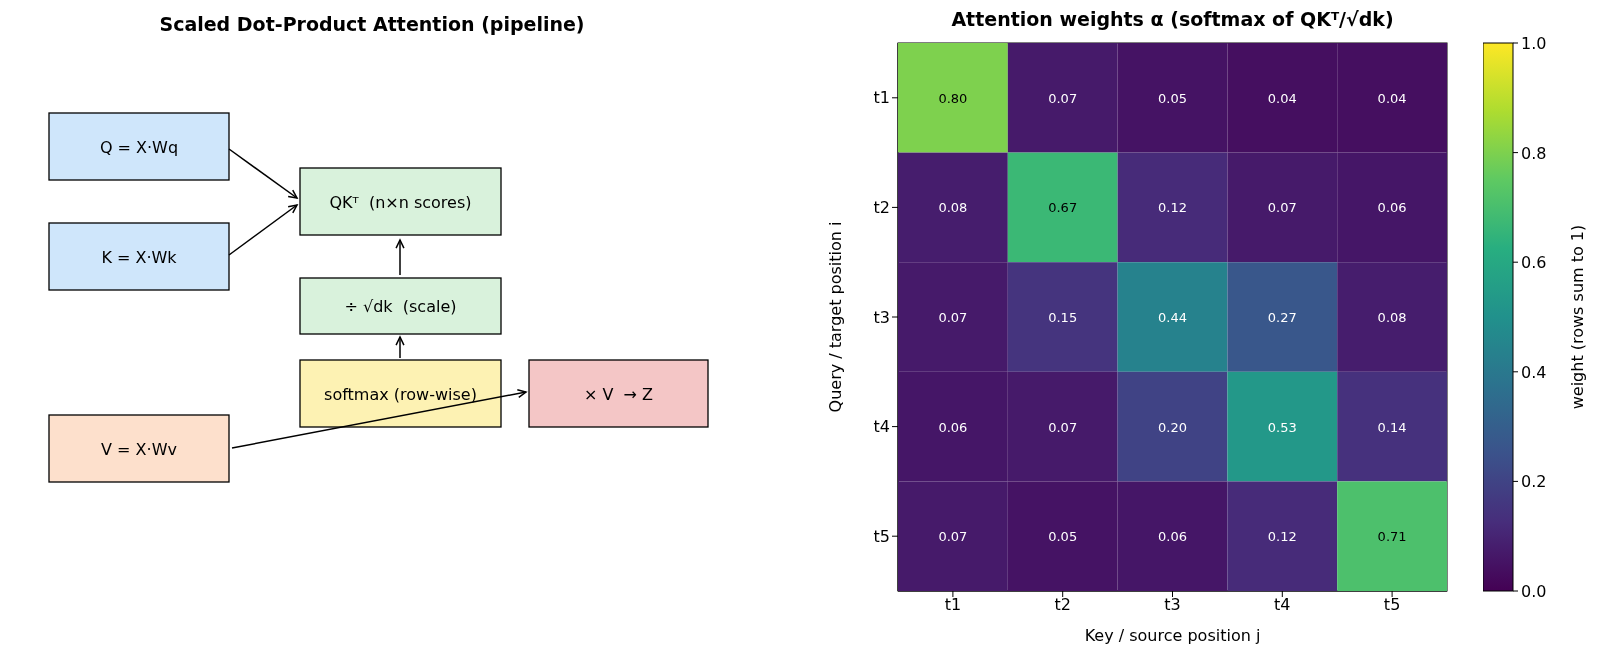 This screenshot has width=1600, height=661. What do you see at coordinates (1282, 427) in the screenshot?
I see `data-label: 0.53` at bounding box center [1282, 427].